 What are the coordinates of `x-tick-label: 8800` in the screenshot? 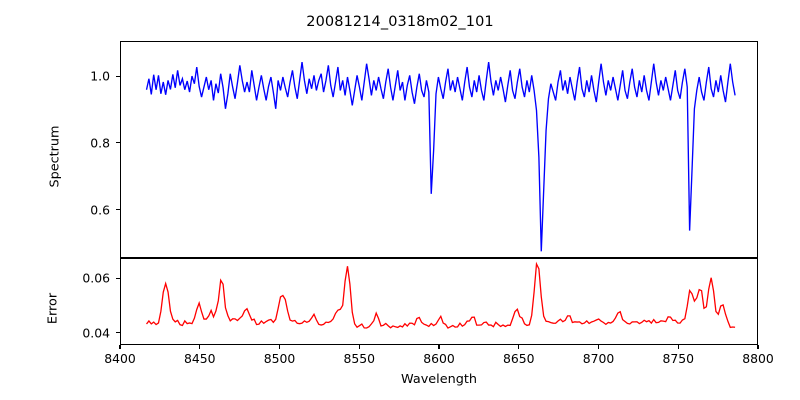 It's located at (758, 358).